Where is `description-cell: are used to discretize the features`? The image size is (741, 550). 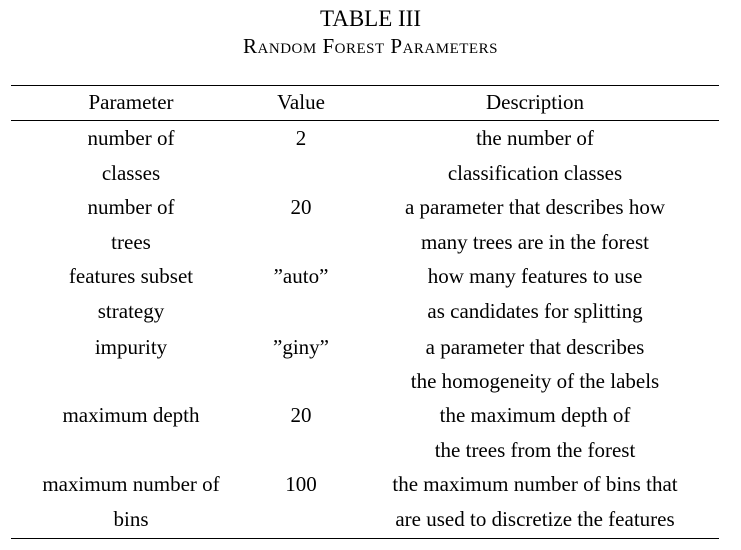
description-cell: are used to discretize the features is located at coordinates (535, 519).